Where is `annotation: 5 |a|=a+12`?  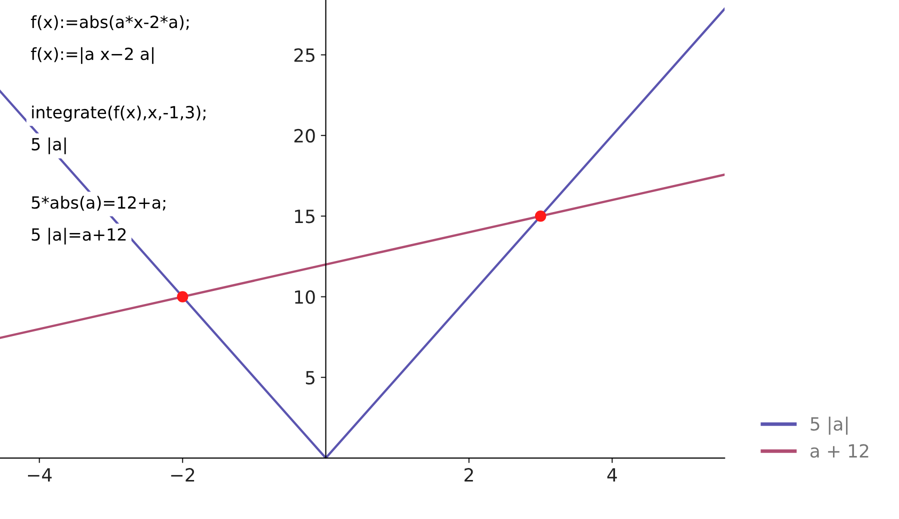
annotation: 5 |a|=a+12 is located at coordinates (79, 236).